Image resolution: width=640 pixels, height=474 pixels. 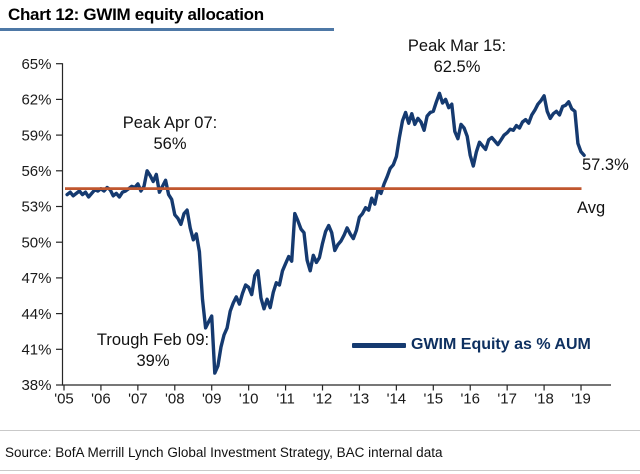 What do you see at coordinates (320, 430) in the screenshot?
I see `footer-divider-top` at bounding box center [320, 430].